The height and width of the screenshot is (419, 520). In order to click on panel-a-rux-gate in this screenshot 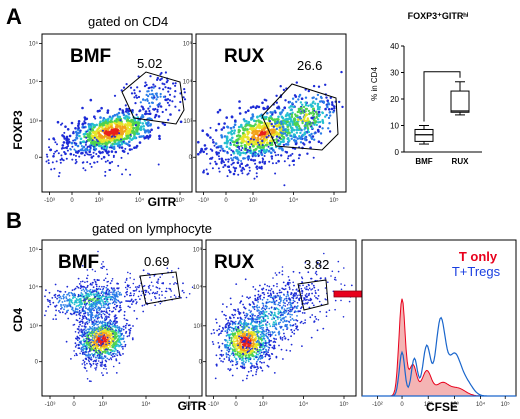, I will do `click(300, 117)`.